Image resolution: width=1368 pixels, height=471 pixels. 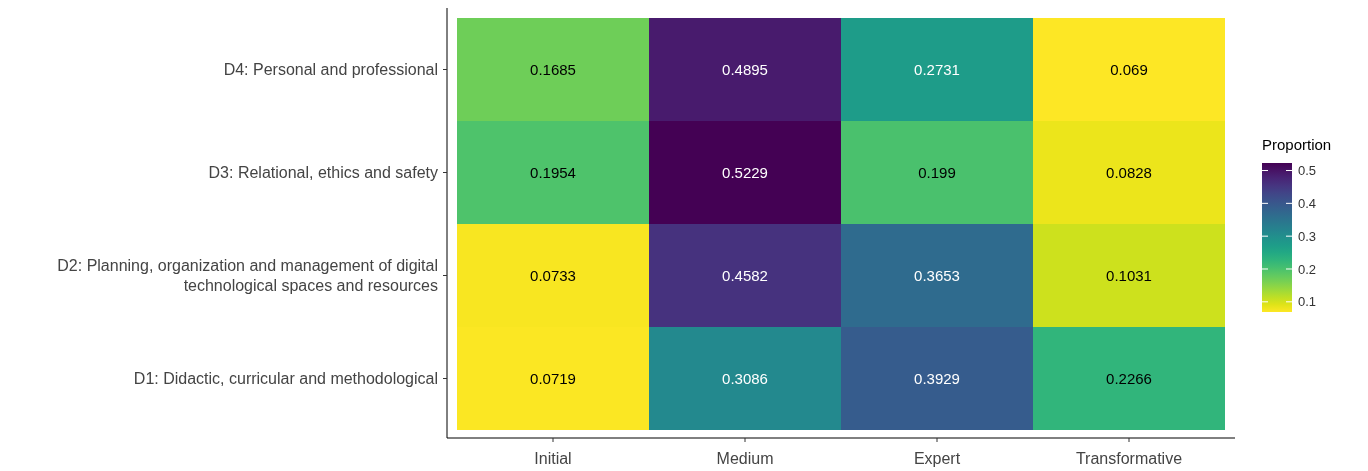 What do you see at coordinates (1307, 302) in the screenshot?
I see `color-bar-label: 0.1` at bounding box center [1307, 302].